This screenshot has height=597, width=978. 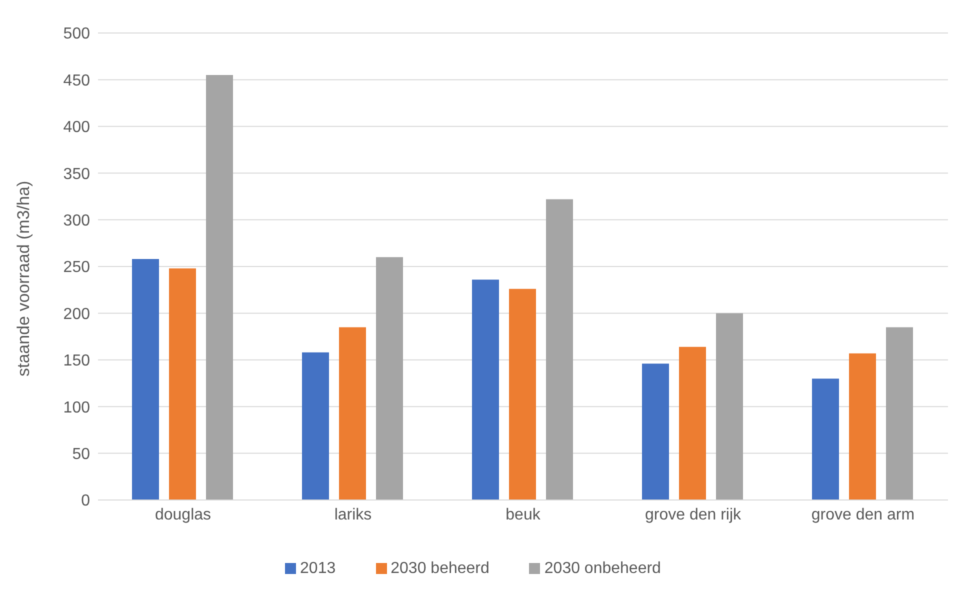 I want to click on y-tick-label: 200, so click(x=76, y=314).